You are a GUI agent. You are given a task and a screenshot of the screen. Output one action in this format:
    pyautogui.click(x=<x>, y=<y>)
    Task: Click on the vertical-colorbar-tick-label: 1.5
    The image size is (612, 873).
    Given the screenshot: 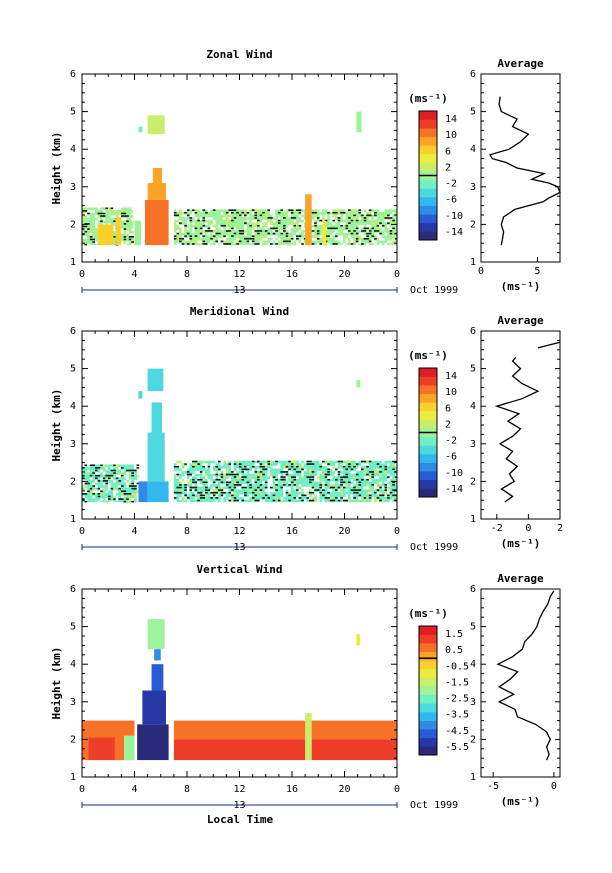 What is the action you would take?
    pyautogui.click(x=454, y=634)
    